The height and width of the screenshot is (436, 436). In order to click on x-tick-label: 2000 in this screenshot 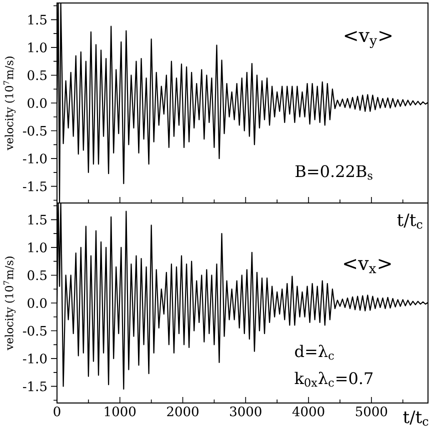, I will do `click(182, 411)`.